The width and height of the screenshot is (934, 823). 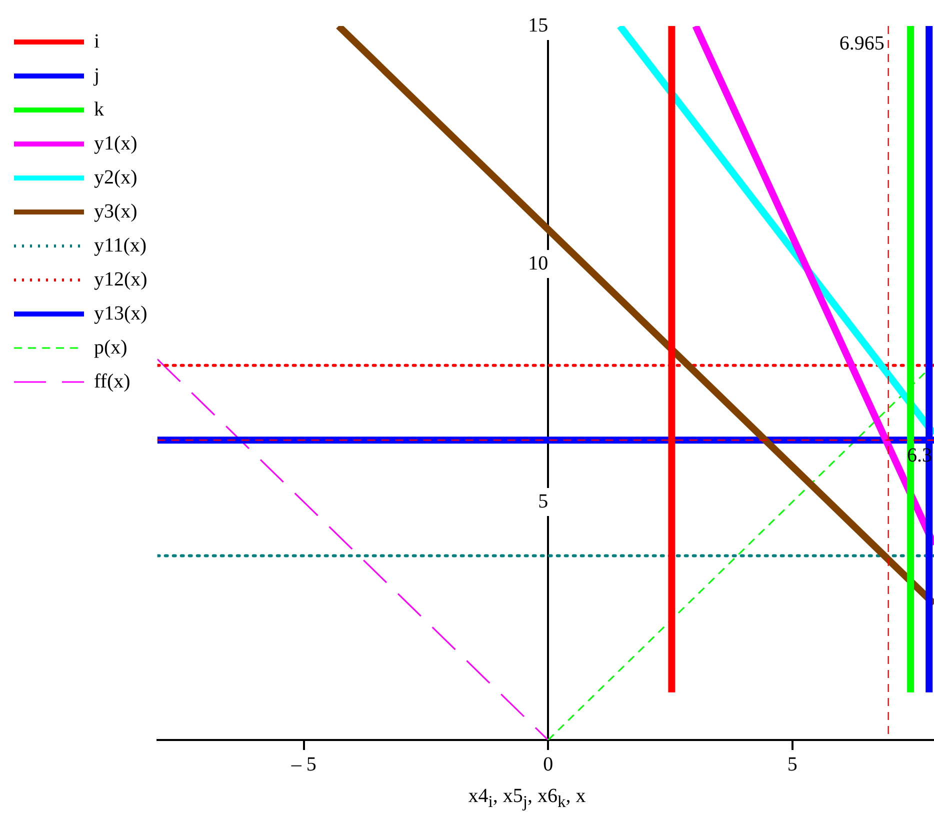 What do you see at coordinates (303, 764) in the screenshot?
I see `x-tick-label: – 5` at bounding box center [303, 764].